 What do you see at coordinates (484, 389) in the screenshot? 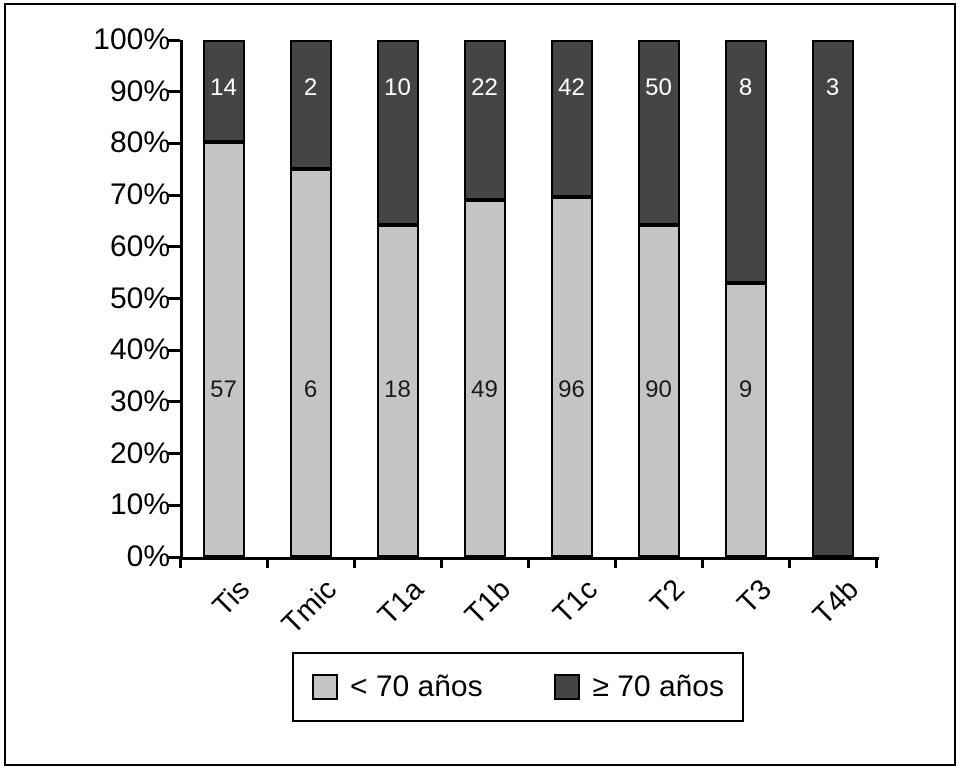
I see `bar-value-under70-T1b: 49` at bounding box center [484, 389].